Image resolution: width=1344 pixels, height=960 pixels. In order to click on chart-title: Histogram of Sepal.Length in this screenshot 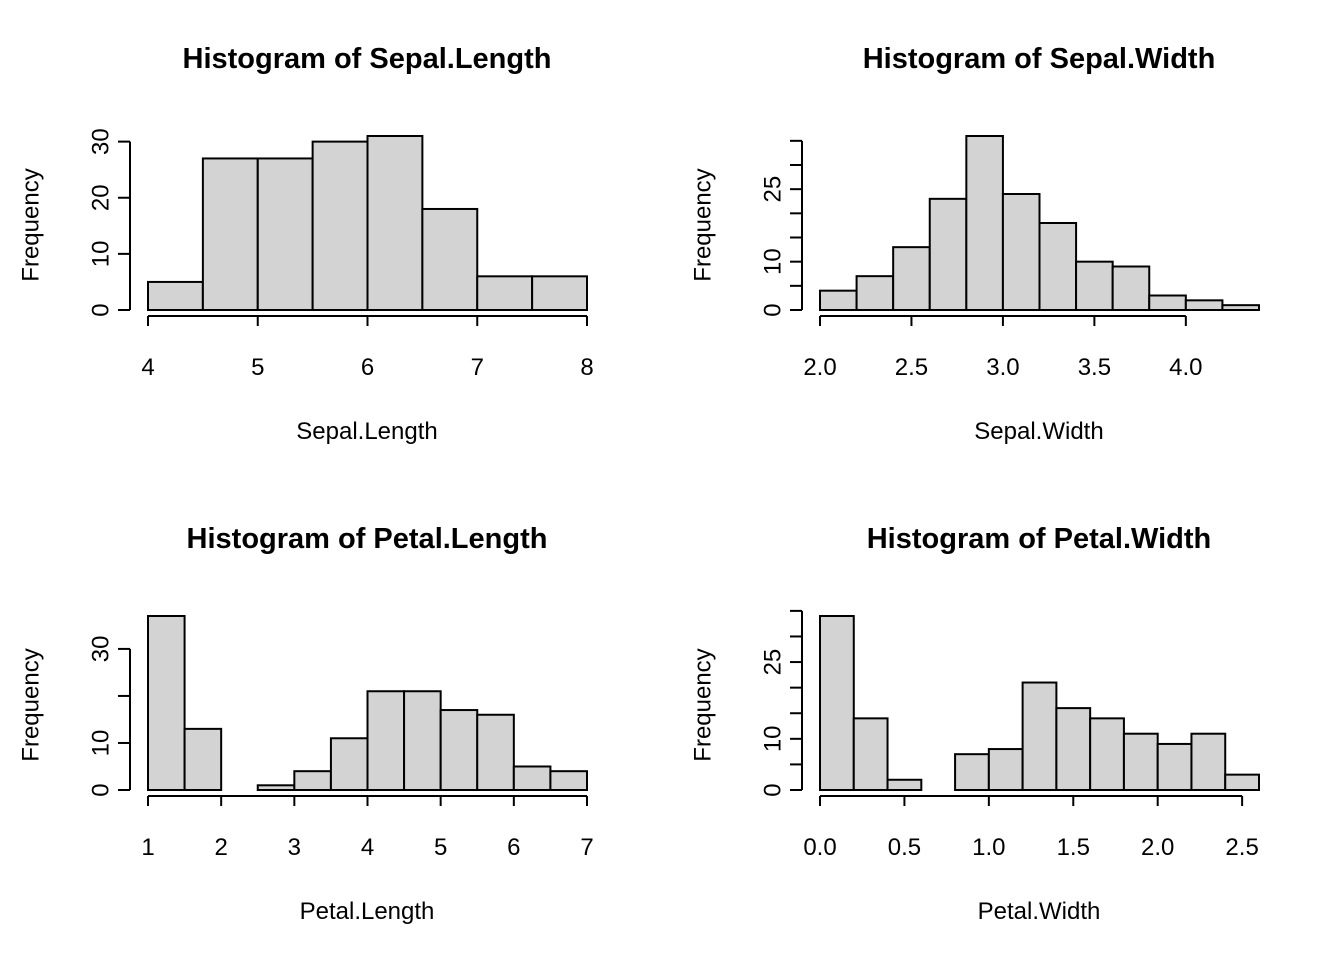, I will do `click(367, 59)`.